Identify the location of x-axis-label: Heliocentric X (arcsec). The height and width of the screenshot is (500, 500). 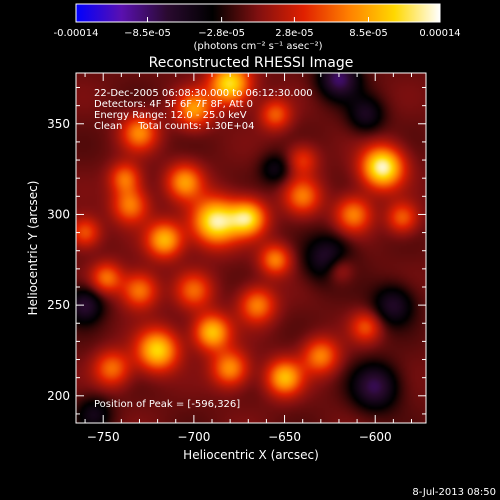
(251, 455).